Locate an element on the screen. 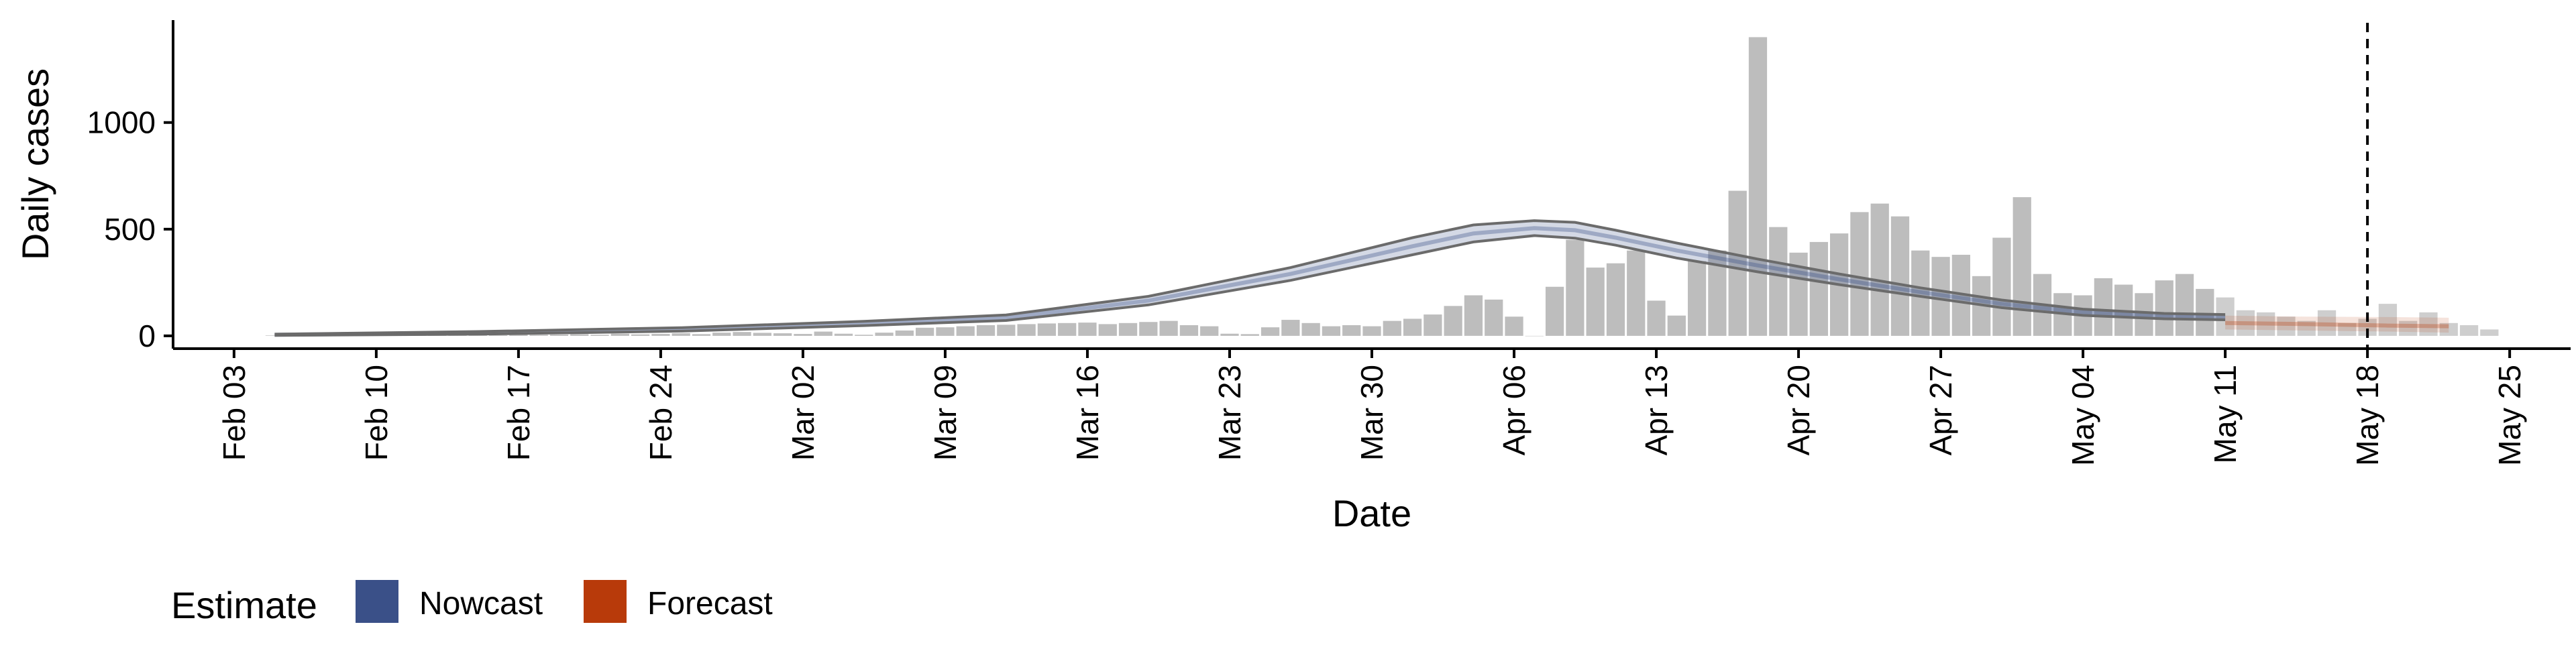  x-tick-label: May 11 is located at coordinates (2225, 414).